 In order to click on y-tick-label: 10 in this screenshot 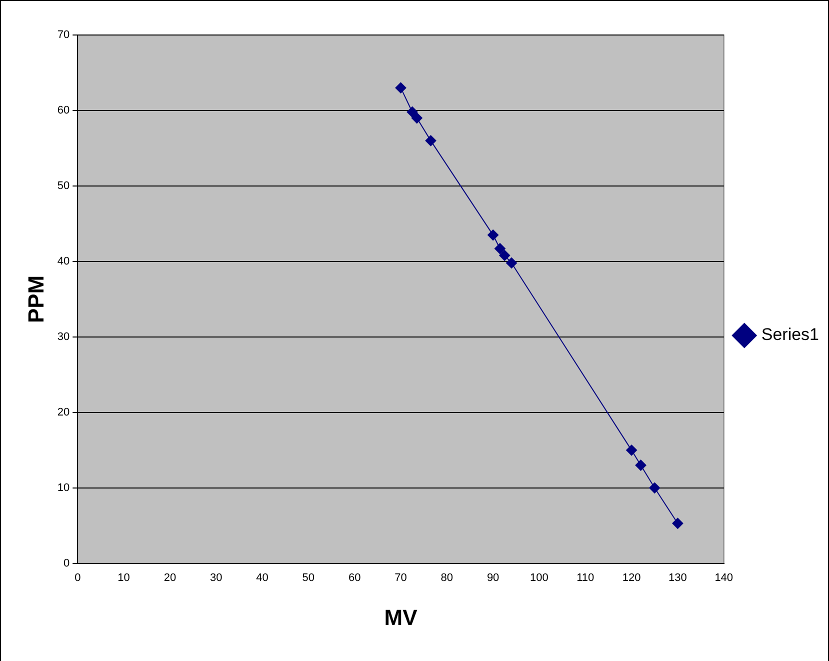, I will do `click(63, 488)`.